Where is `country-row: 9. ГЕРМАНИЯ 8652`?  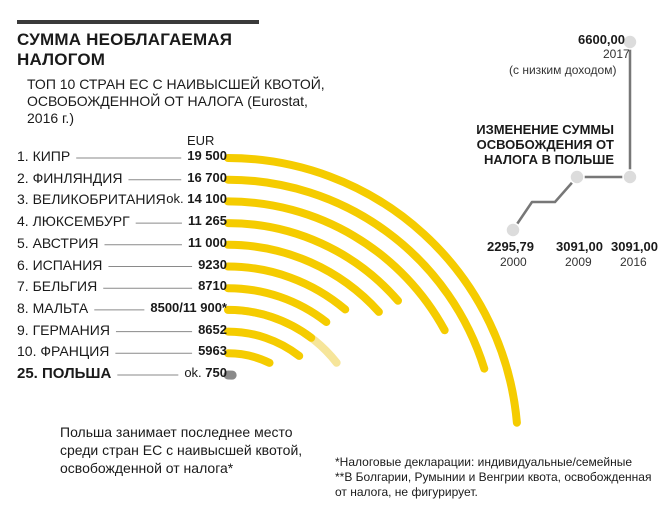
country-row: 9. ГЕРМАНИЯ 8652 is located at coordinates (122, 331).